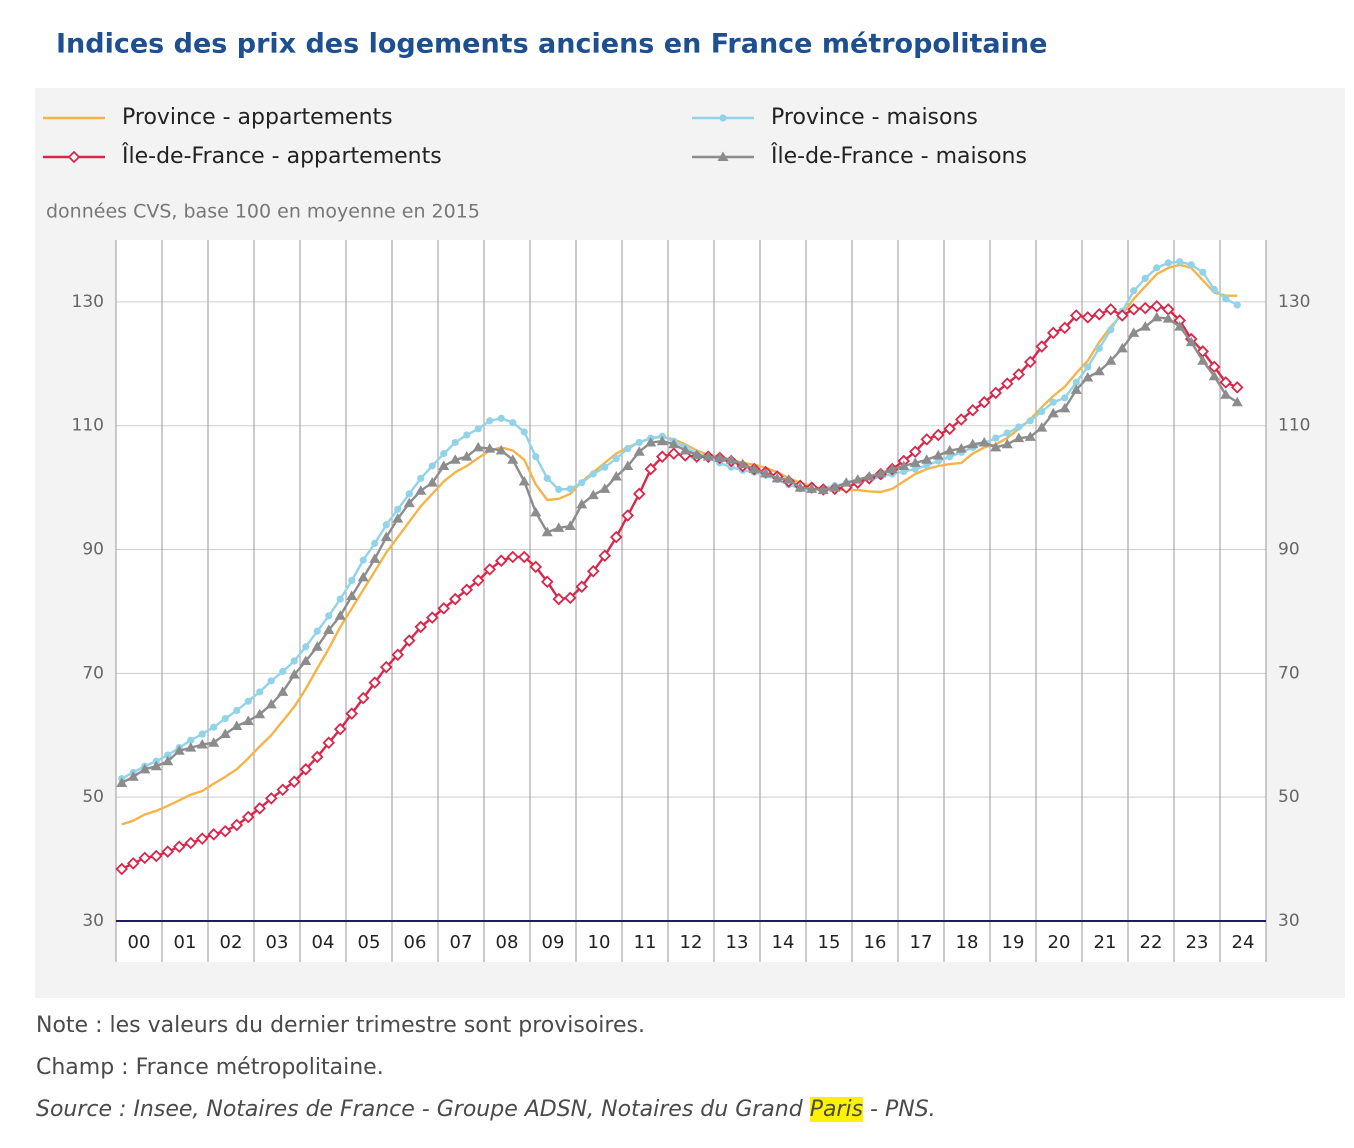 This screenshot has width=1354, height=1148. Describe the element at coordinates (875, 942) in the screenshot. I see `x-tick-label: 16` at that location.